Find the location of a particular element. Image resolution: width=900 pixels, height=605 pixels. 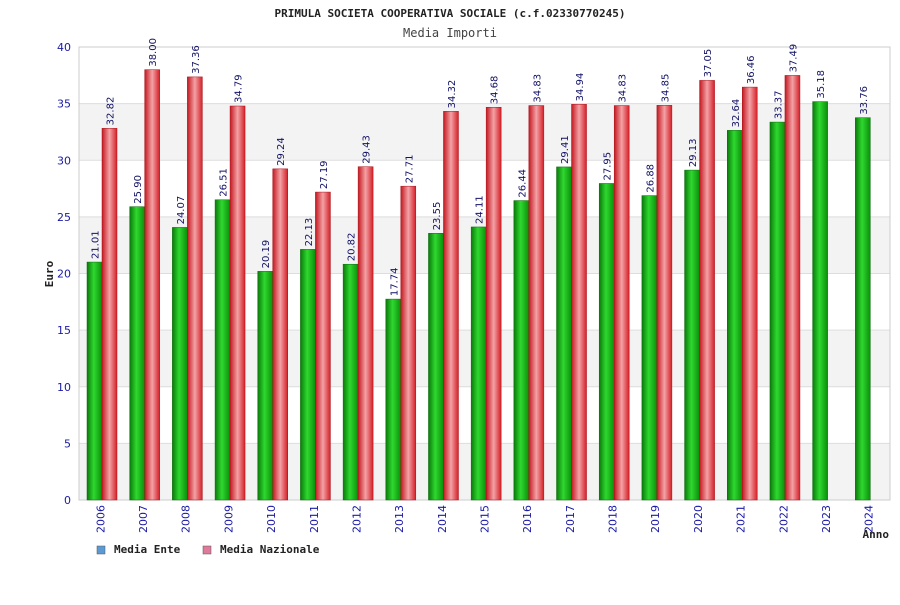

bar-media-ente-2009 is located at coordinates (222, 350).